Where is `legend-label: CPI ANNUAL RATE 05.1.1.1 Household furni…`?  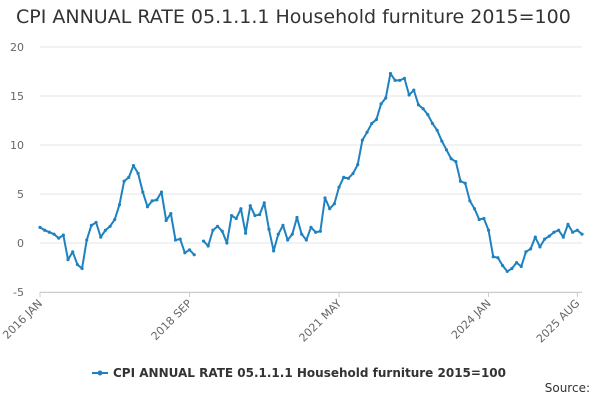
legend-label: CPI ANNUAL RATE 05.1.1.1 Household furni… is located at coordinates (309, 373).